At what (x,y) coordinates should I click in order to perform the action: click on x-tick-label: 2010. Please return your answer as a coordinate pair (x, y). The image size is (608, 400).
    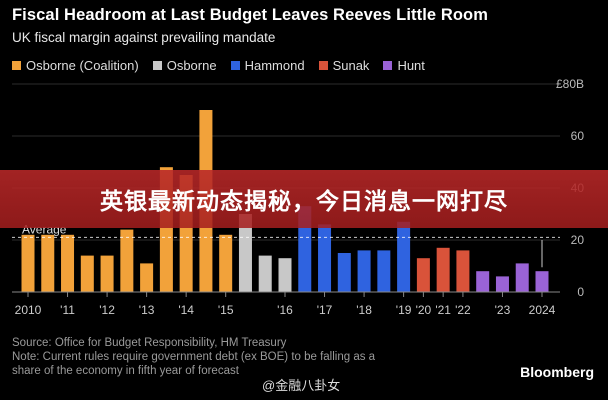
    Looking at the image, I should click on (28, 310).